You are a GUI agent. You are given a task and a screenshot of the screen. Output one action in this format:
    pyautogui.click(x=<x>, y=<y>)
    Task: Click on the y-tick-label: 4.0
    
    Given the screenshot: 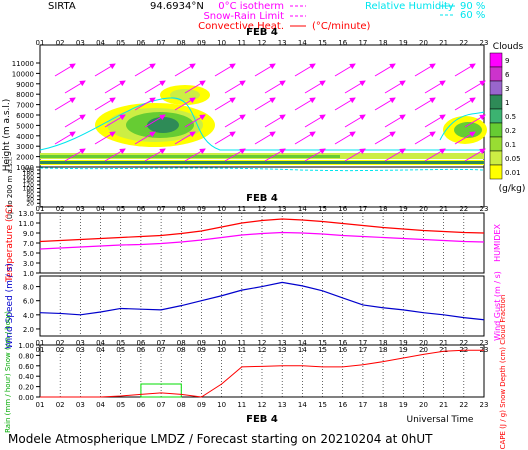 What is the action you would take?
    pyautogui.click(x=28, y=316)
    